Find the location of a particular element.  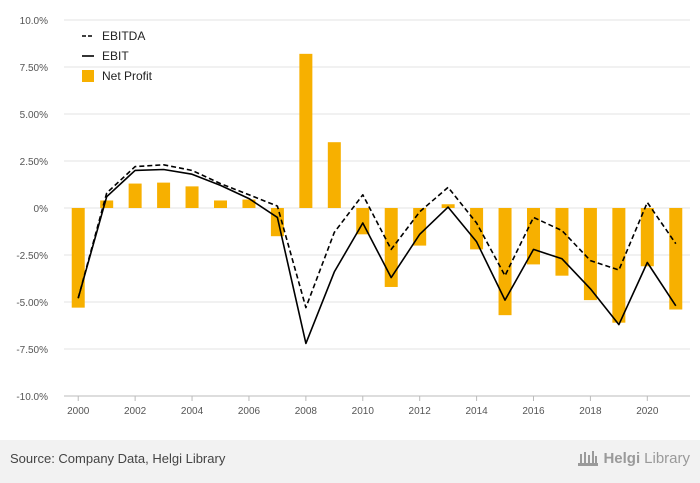

x-tick-label: 2008 is located at coordinates (306, 411).